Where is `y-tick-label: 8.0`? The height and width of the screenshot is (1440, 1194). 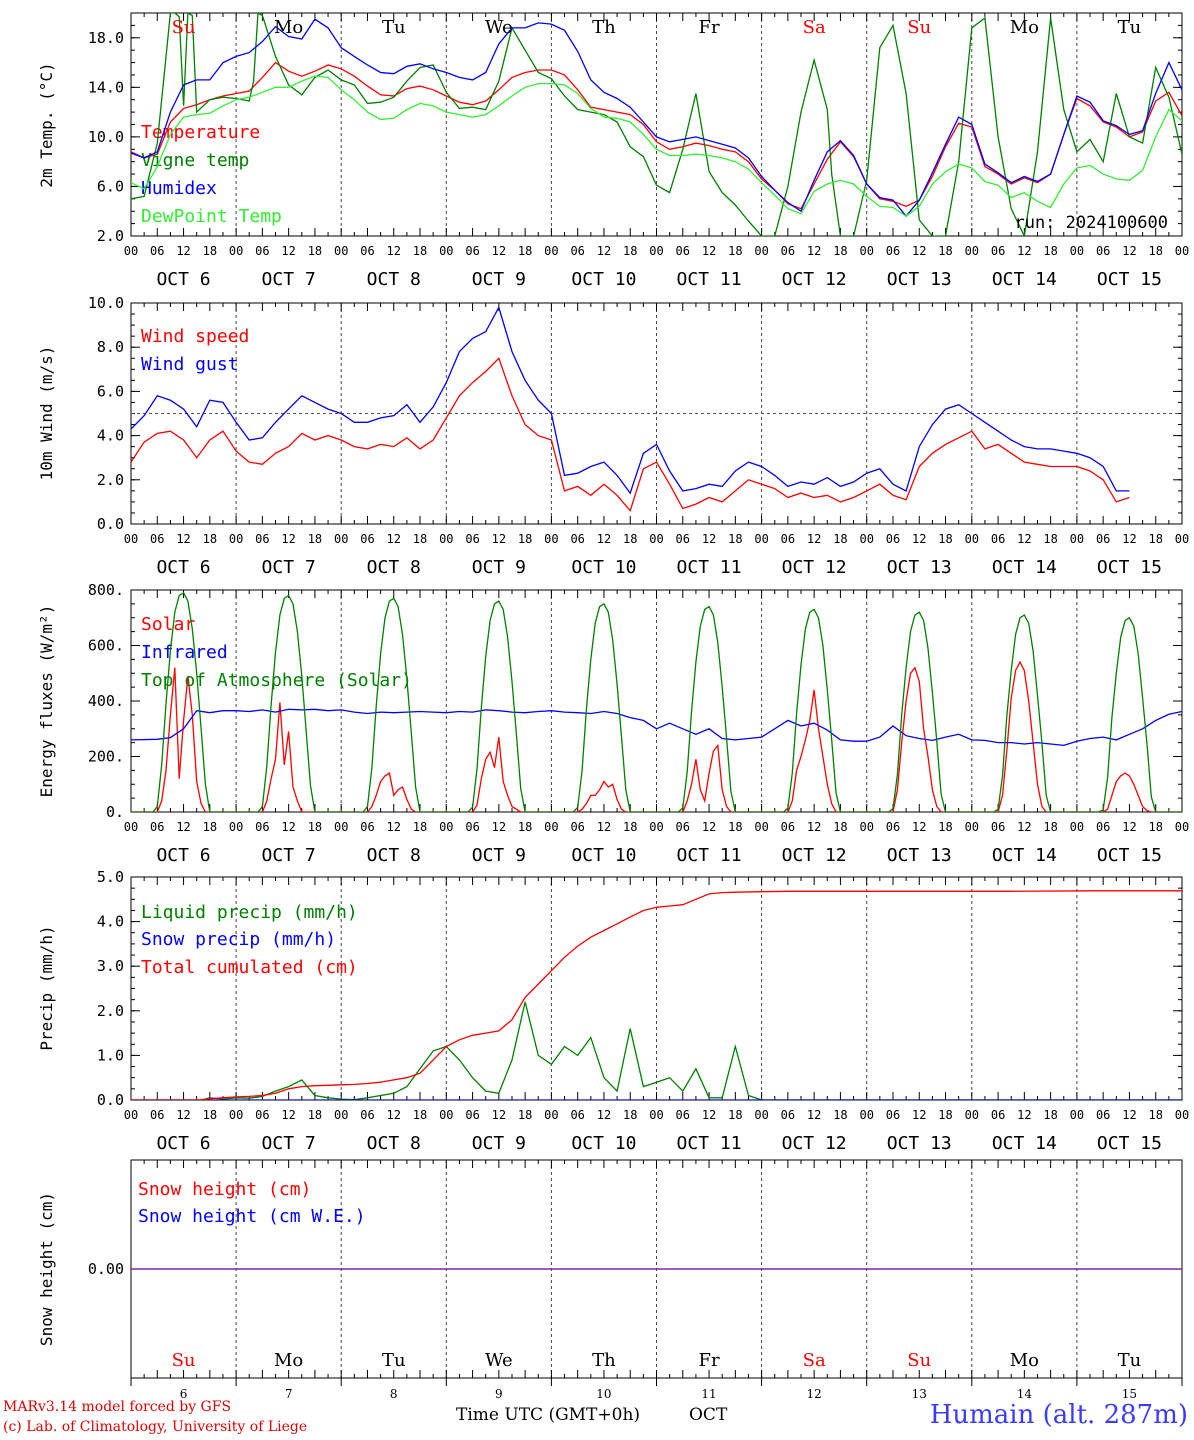 y-tick-label: 8.0 is located at coordinates (110, 347).